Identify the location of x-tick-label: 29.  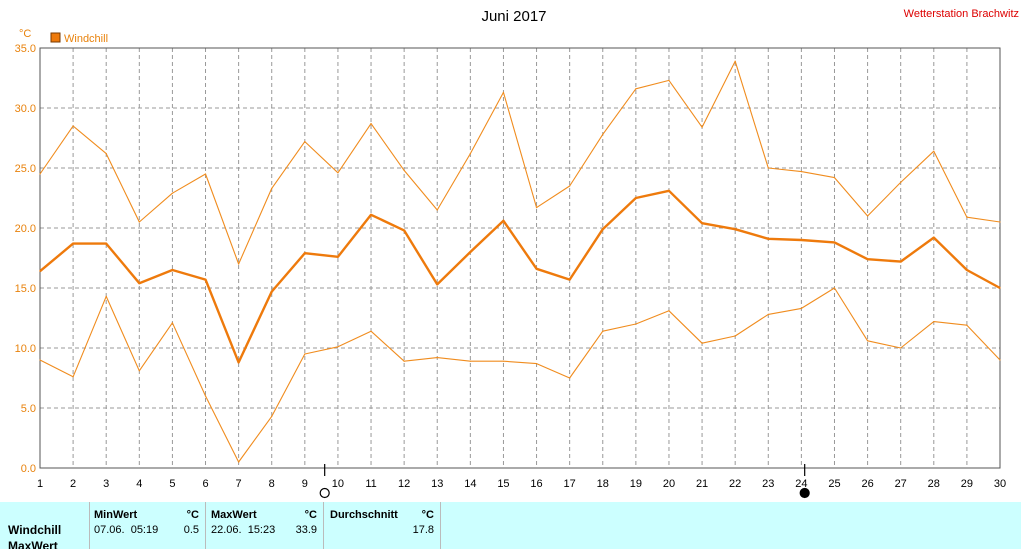
(967, 484).